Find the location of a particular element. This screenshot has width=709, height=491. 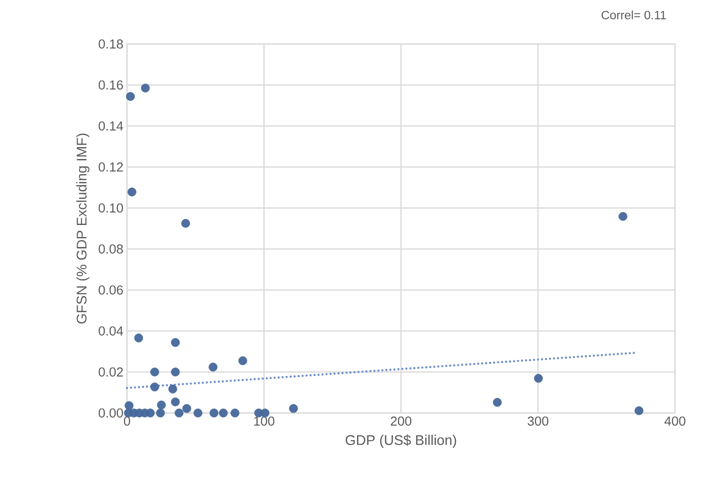

x-tick-label: 300 is located at coordinates (538, 421).